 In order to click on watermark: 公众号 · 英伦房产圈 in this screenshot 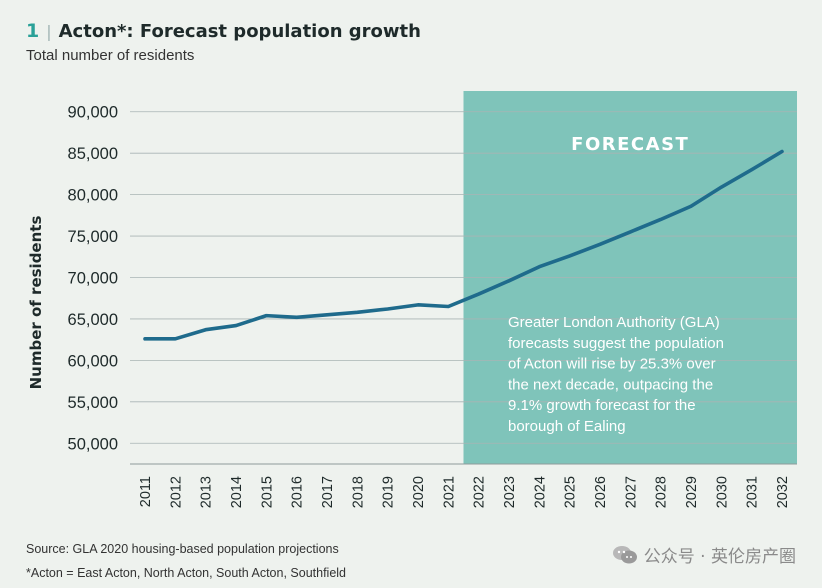, I will do `click(704, 554)`.